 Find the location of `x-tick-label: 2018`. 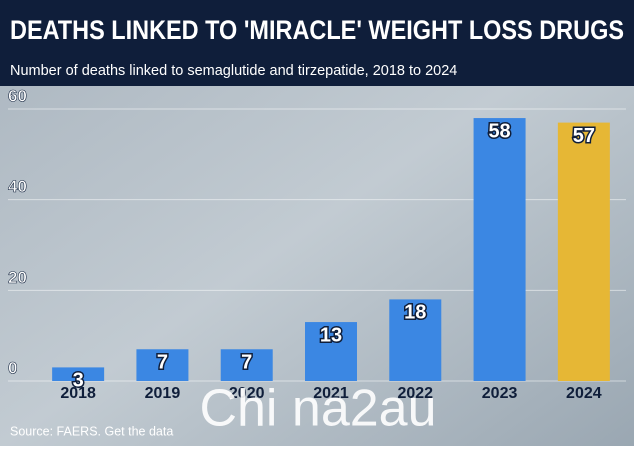

x-tick-label: 2018 is located at coordinates (78, 393).